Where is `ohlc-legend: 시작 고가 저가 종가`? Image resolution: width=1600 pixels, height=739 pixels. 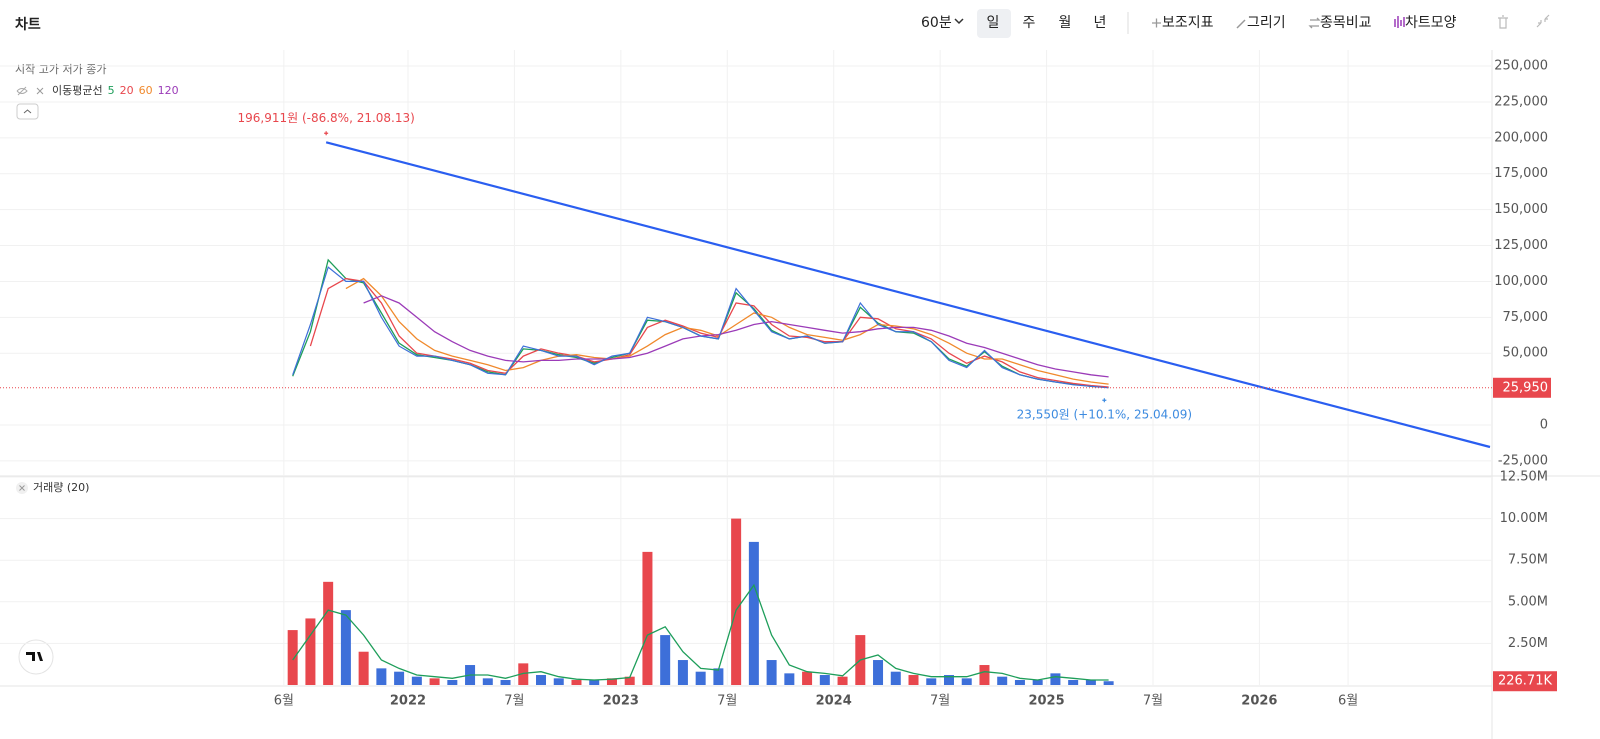
ohlc-legend: 시작 고가 저가 종가 is located at coordinates (60, 69).